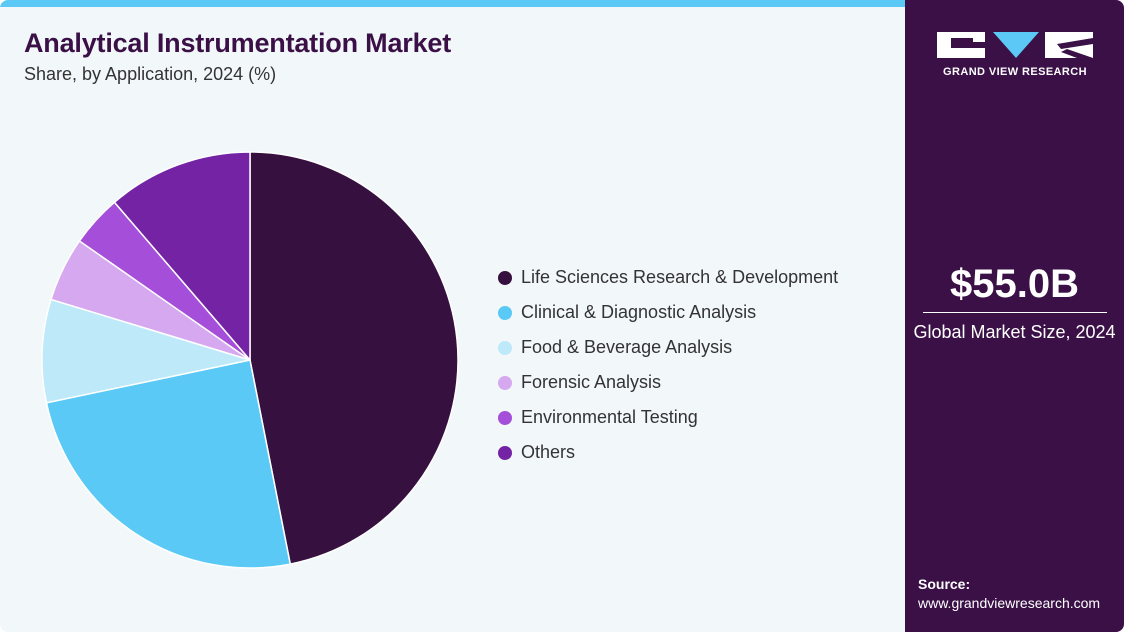 The image size is (1124, 632). I want to click on company-logo: GRAND VIEW RESEARCH, so click(1015, 55).